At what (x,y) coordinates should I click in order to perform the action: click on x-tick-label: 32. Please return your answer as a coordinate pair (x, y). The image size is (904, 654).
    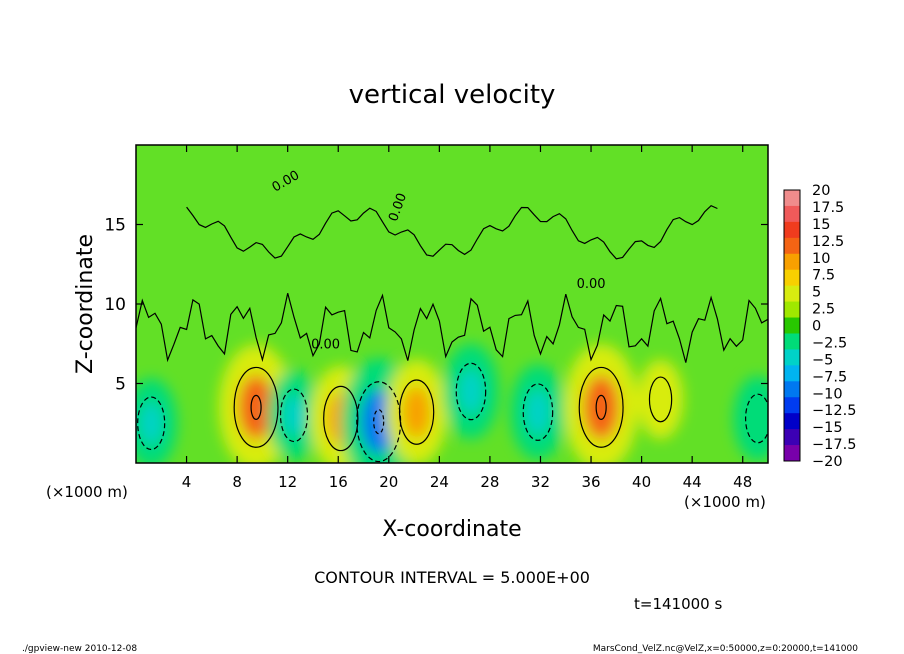
    Looking at the image, I should click on (540, 482).